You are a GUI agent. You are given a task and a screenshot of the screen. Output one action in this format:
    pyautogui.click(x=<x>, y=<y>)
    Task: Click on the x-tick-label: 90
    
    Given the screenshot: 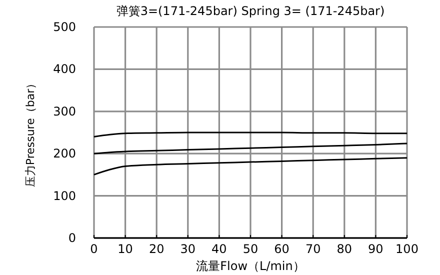 What is the action you would take?
    pyautogui.click(x=376, y=249)
    